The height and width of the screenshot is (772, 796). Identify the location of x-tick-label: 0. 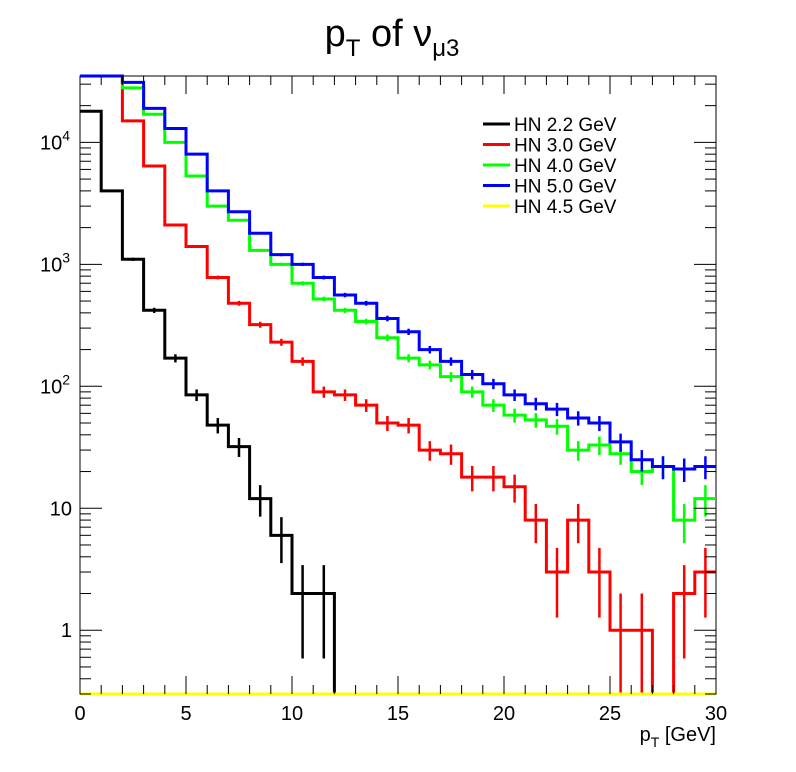
(79, 714).